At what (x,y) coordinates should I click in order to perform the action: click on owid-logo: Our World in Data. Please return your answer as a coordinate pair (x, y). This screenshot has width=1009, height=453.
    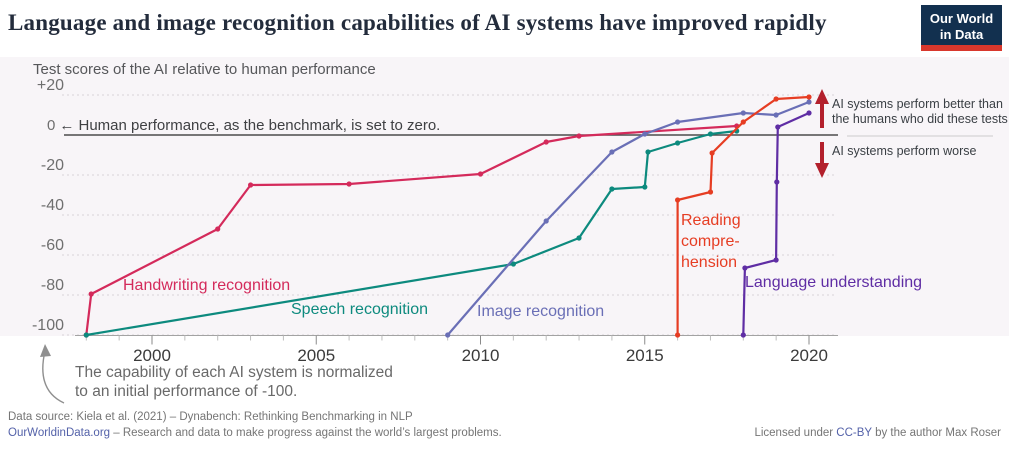
    Looking at the image, I should click on (961, 28).